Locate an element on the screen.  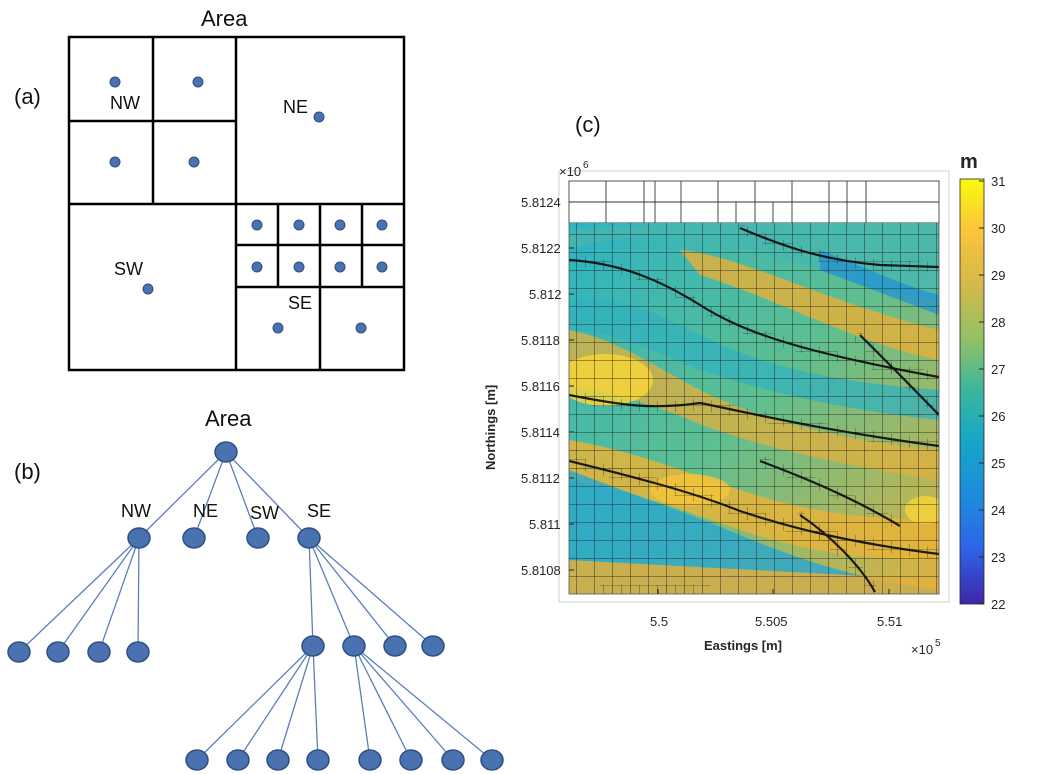
y-axis-label: Northings [m] is located at coordinates (490, 427).